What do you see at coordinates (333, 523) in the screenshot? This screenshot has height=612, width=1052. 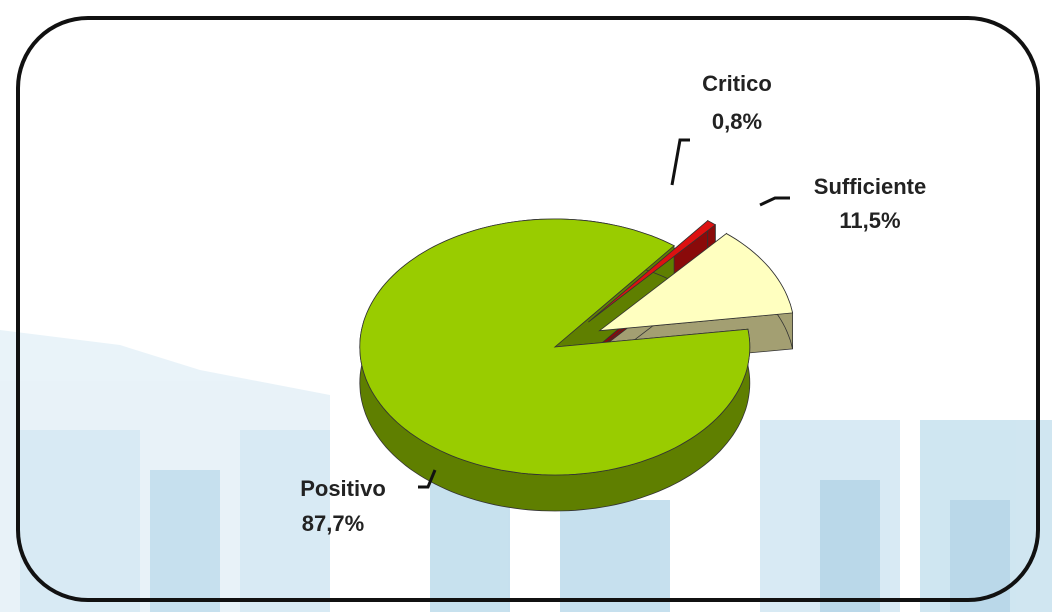 I see `slice-value-label: 87,7%` at bounding box center [333, 523].